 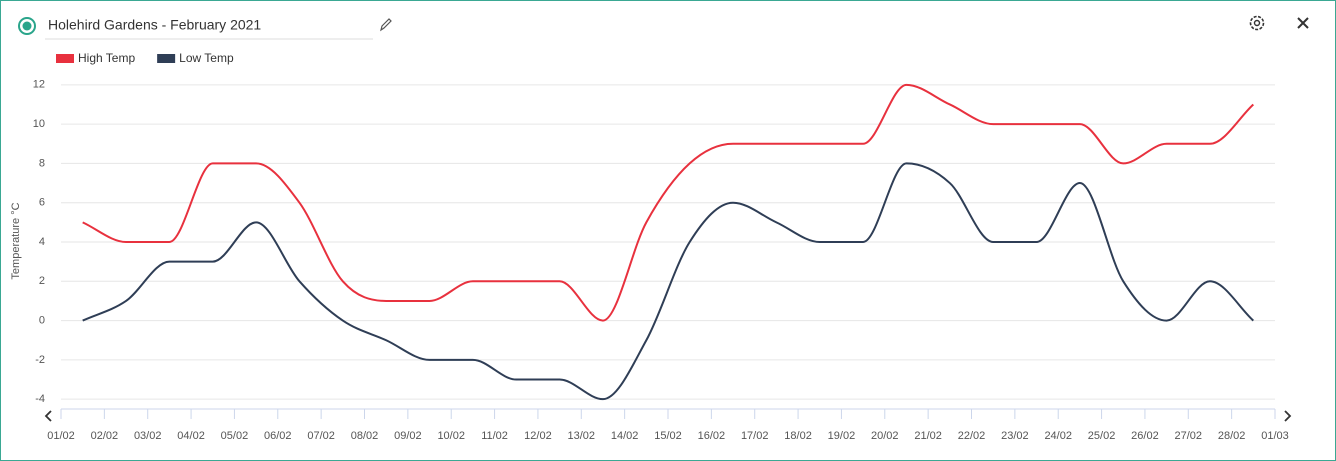 I want to click on x-tick-label: 03/02, so click(x=148, y=436).